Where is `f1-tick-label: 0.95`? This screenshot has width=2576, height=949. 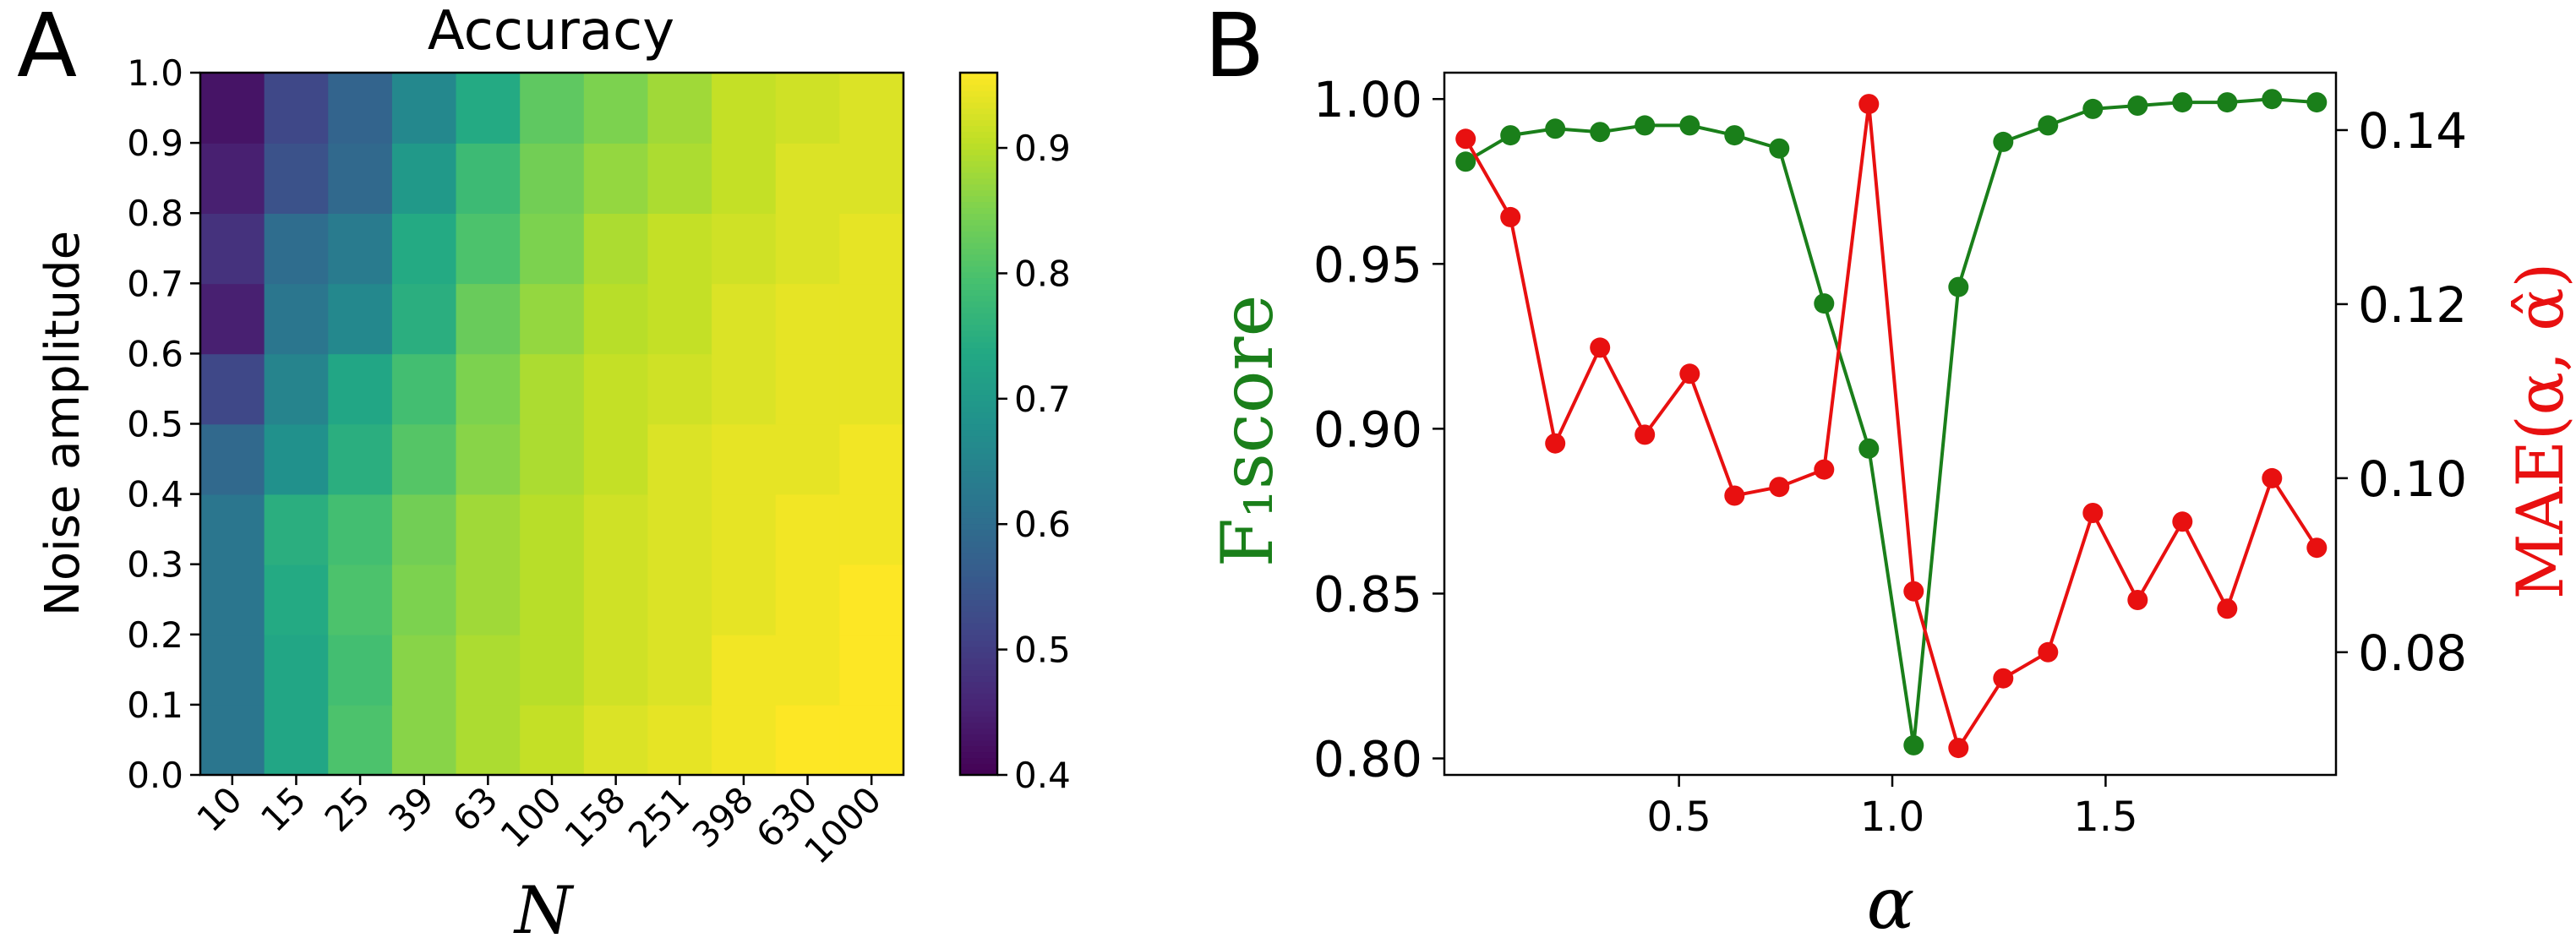 f1-tick-label: 0.95 is located at coordinates (1367, 264).